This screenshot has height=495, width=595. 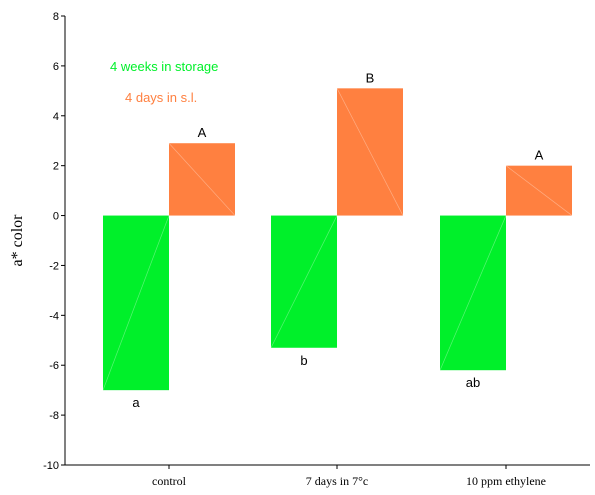 What do you see at coordinates (54, 416) in the screenshot?
I see `y-tick-label: -8` at bounding box center [54, 416].